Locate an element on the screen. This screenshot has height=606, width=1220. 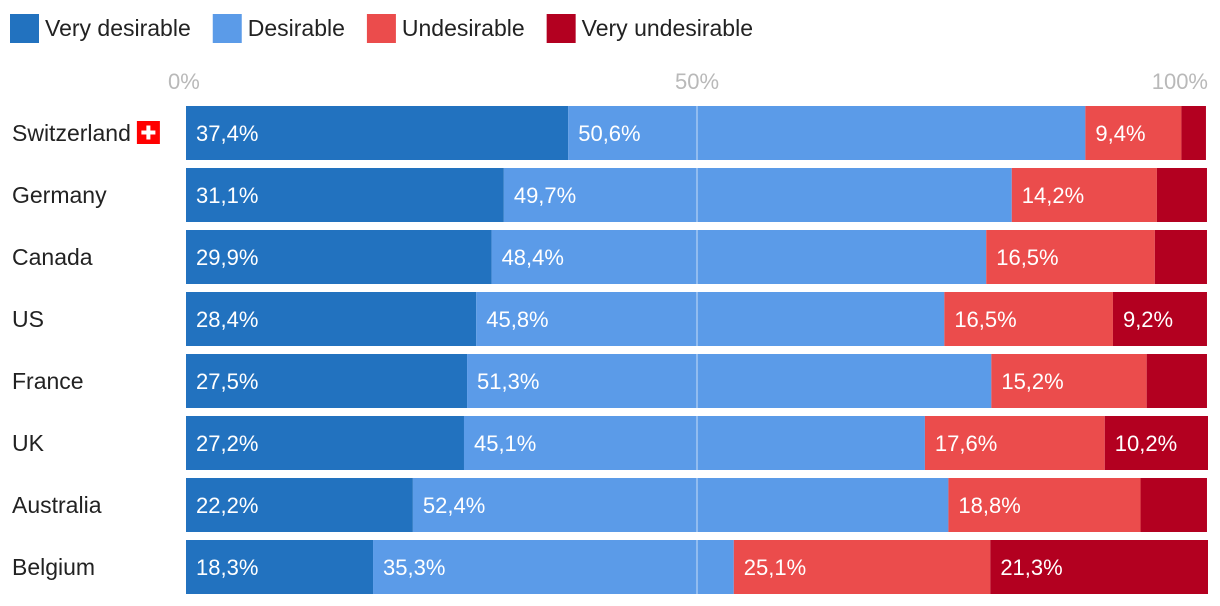
legend-item-very-undesirable: Very undesirable is located at coordinates (649, 28).